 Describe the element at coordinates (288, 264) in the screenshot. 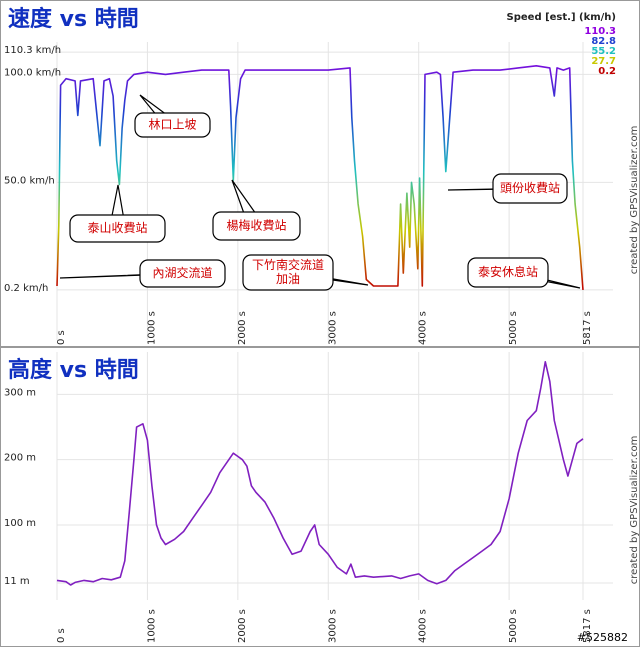

I see `annotation: 下竹南交流道` at that location.